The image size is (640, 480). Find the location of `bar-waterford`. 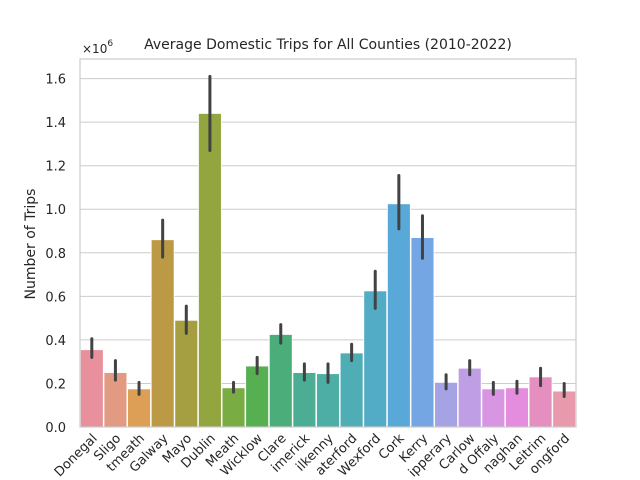

bar-waterford is located at coordinates (351, 390).